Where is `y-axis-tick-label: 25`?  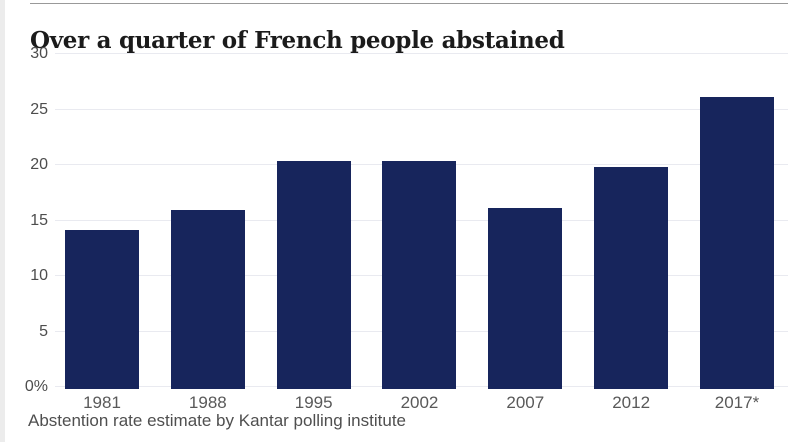
y-axis-tick-label: 25 is located at coordinates (39, 109).